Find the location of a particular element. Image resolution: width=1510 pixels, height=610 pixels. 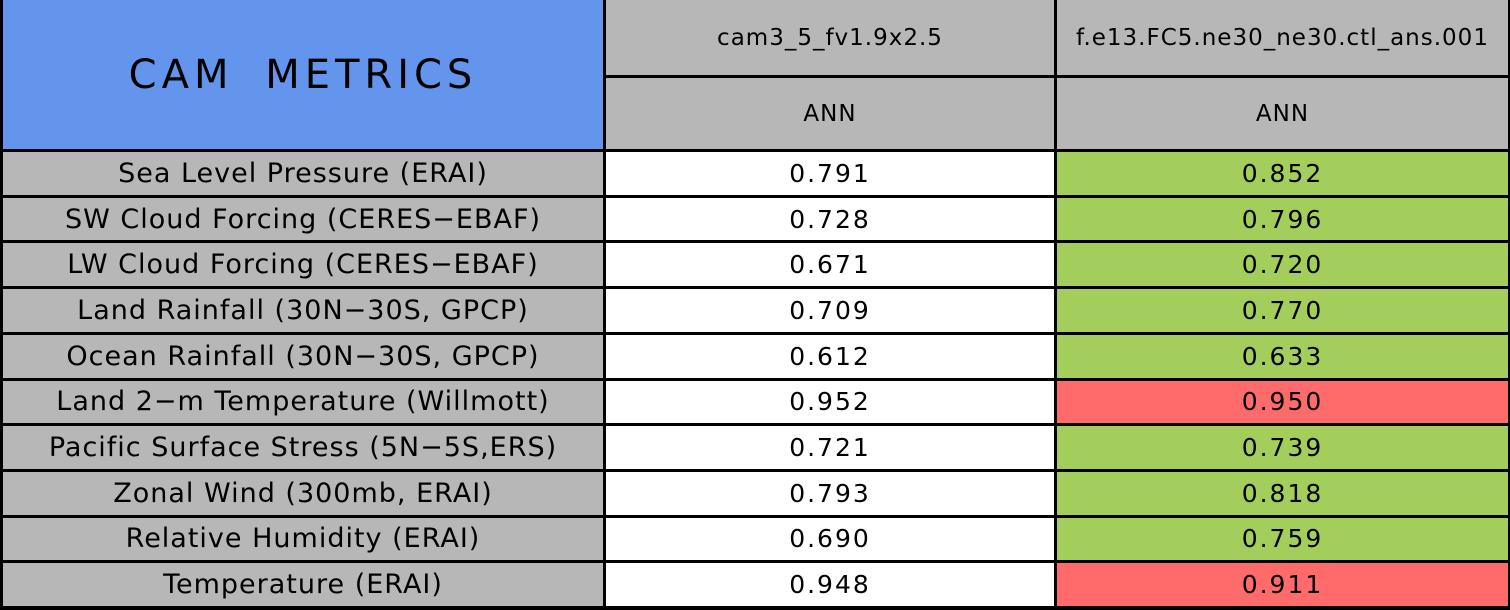

metric-label: Pacific Surface Stress (5N−5S,ERS) is located at coordinates (303, 447).